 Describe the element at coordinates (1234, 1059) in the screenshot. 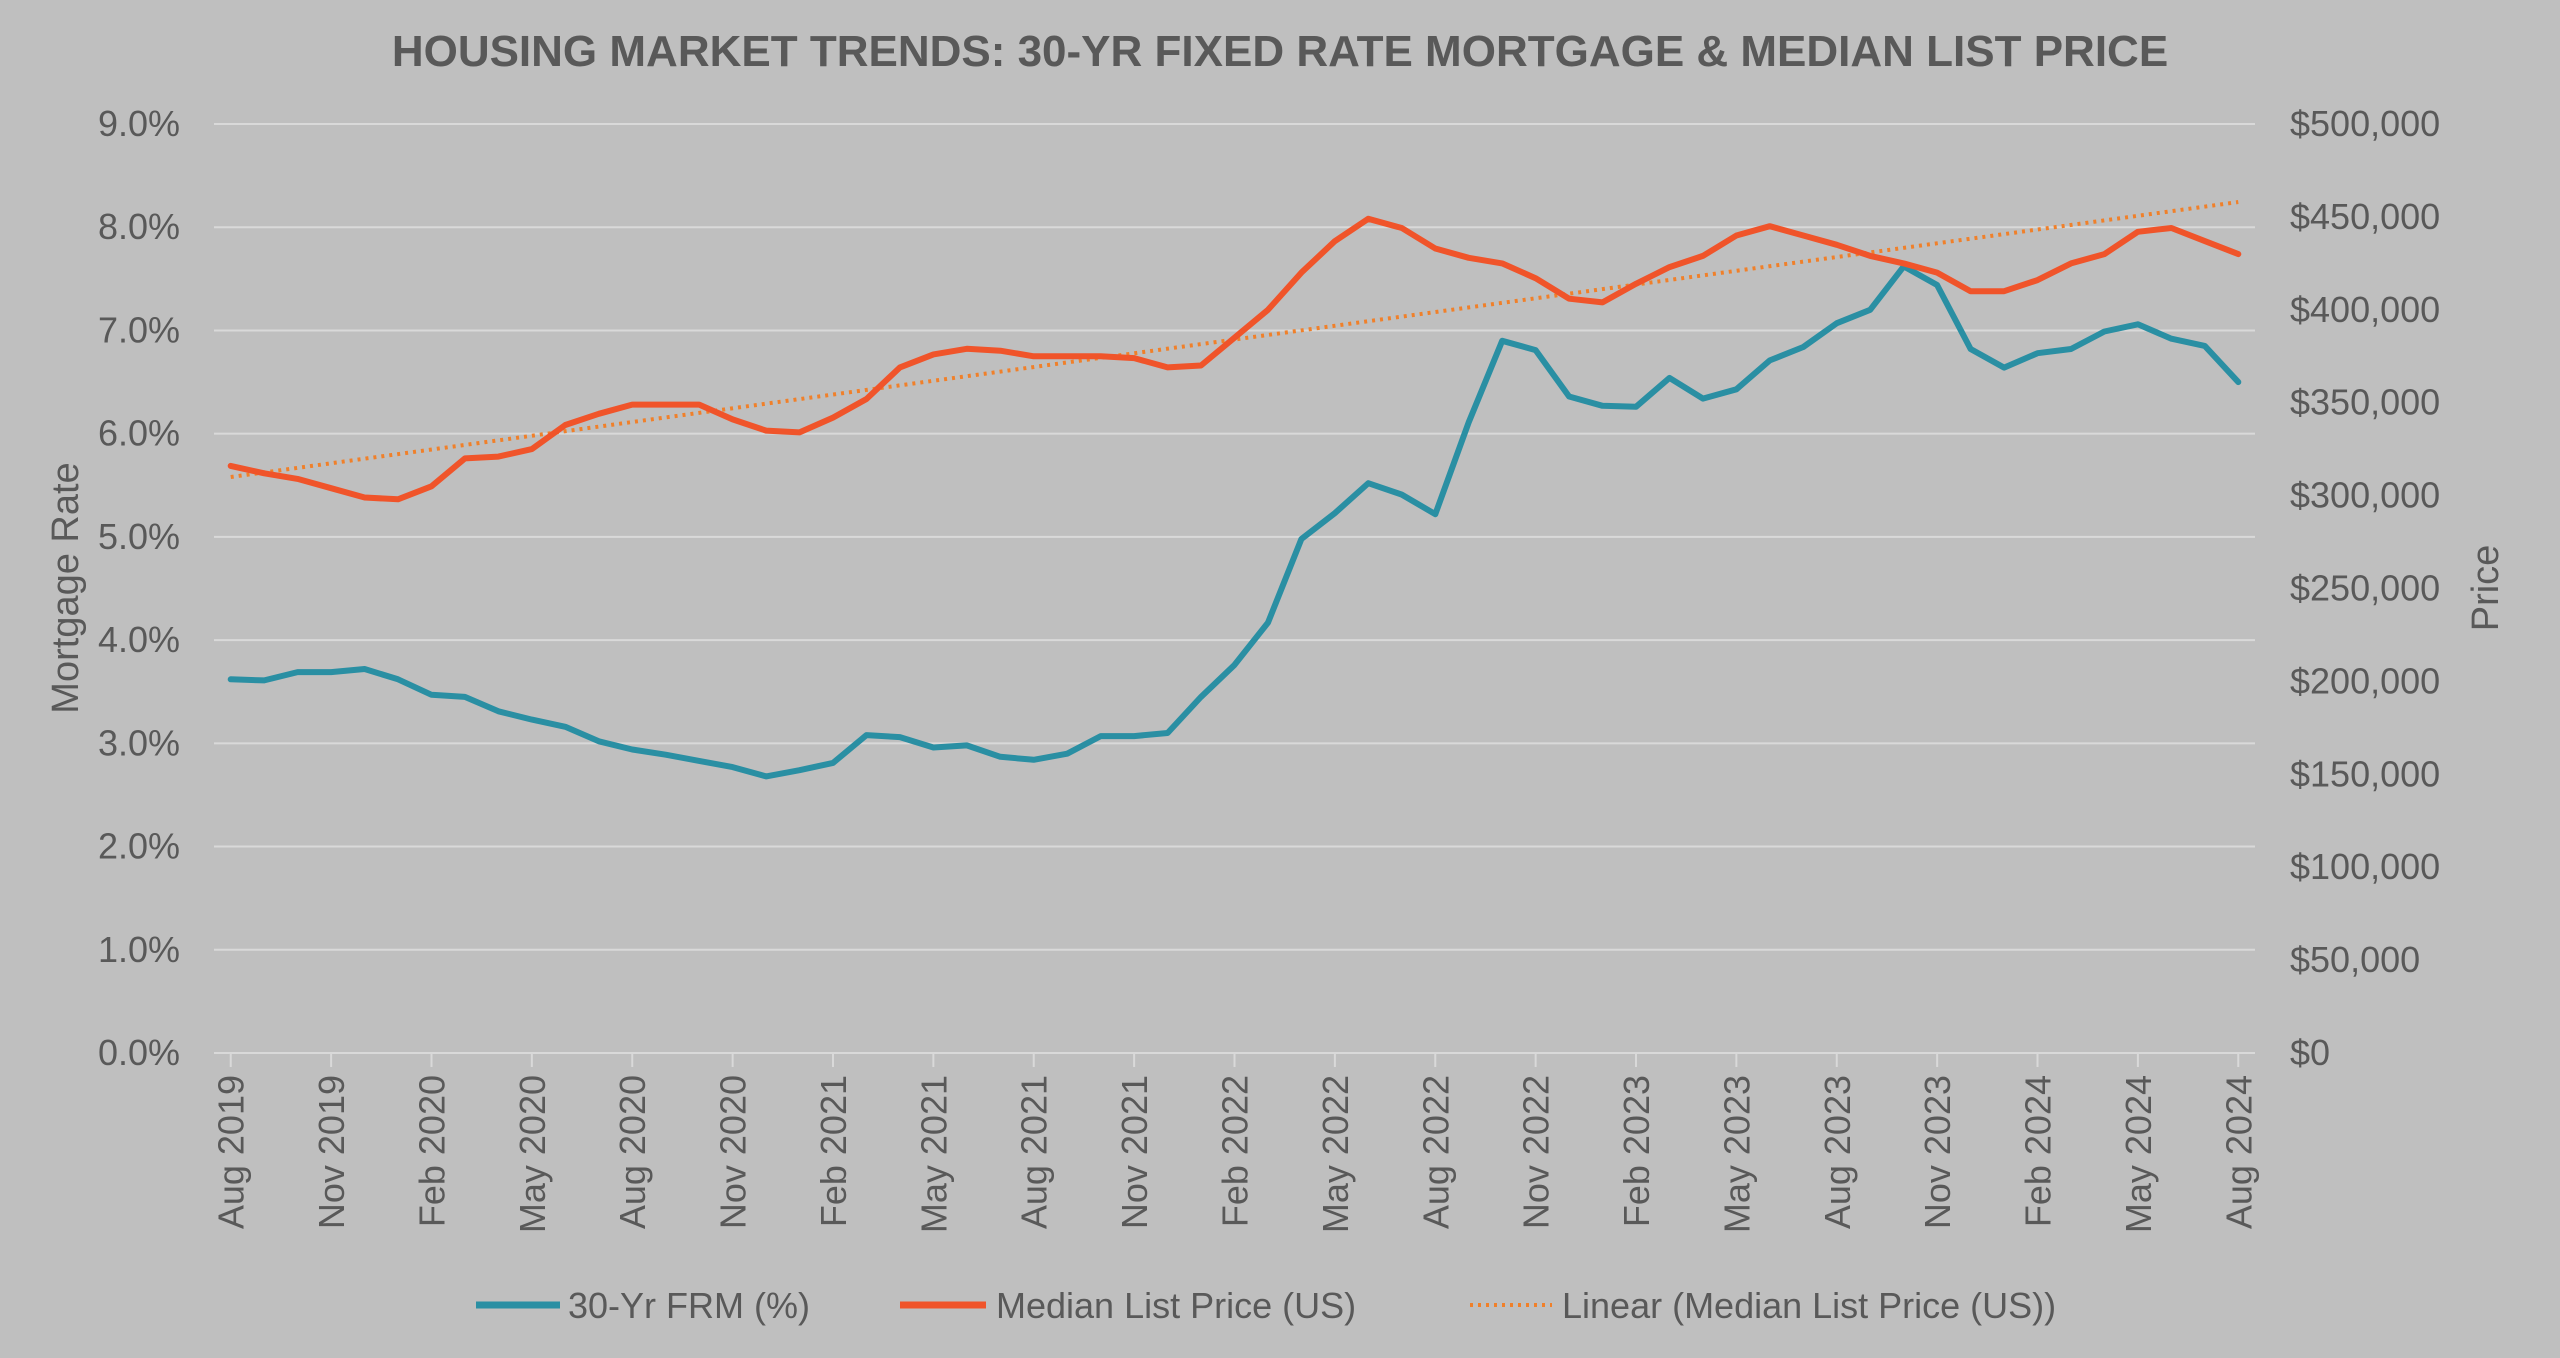

I see `axes` at that location.